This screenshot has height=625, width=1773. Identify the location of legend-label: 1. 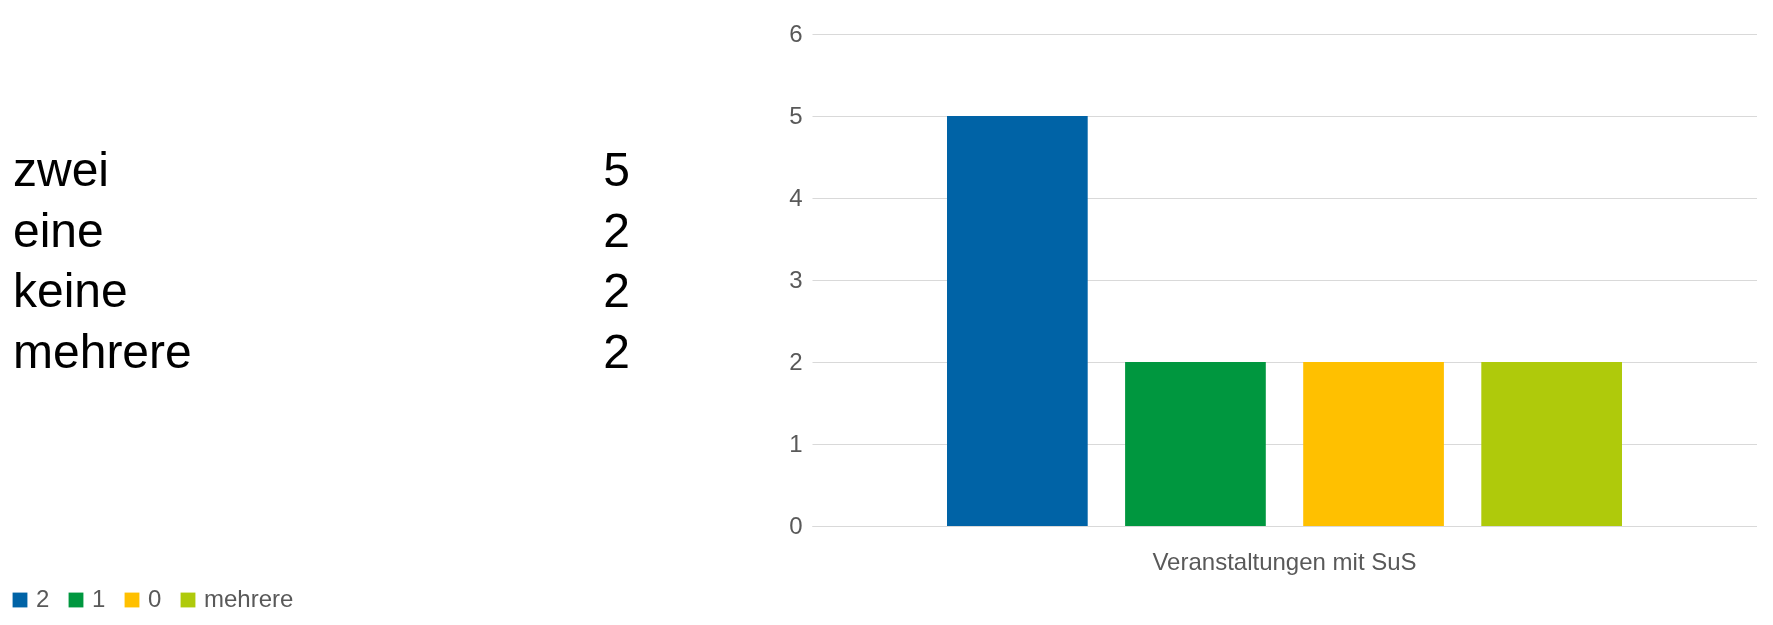
(99, 598).